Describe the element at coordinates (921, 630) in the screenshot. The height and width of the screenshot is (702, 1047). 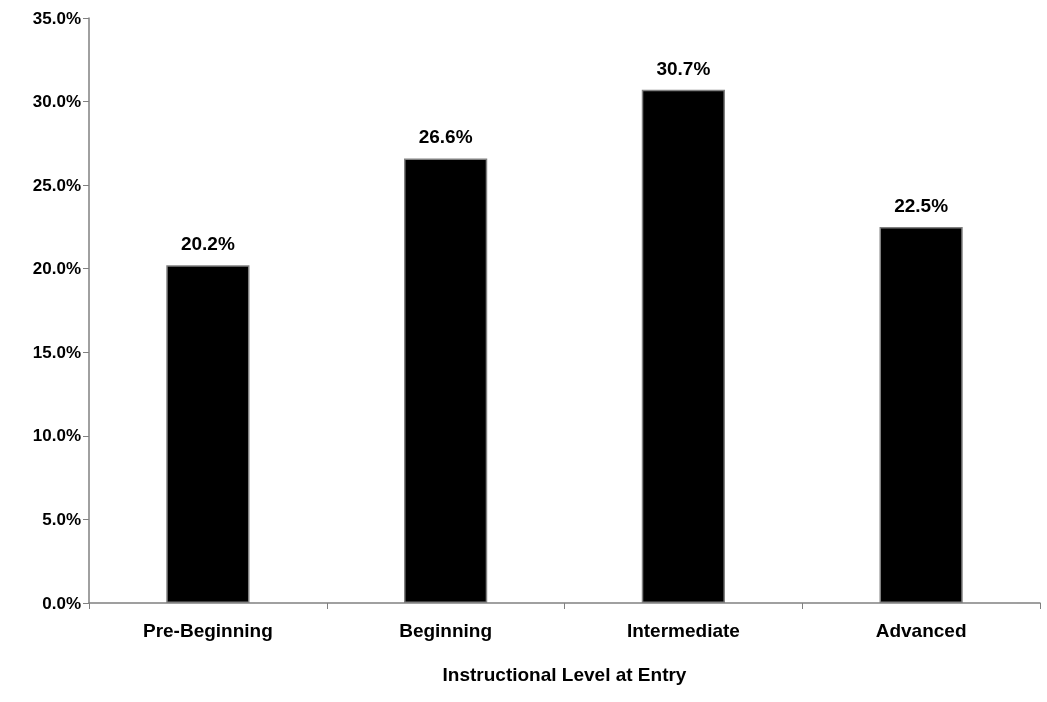
I see `x-tick-label: Advanced` at that location.